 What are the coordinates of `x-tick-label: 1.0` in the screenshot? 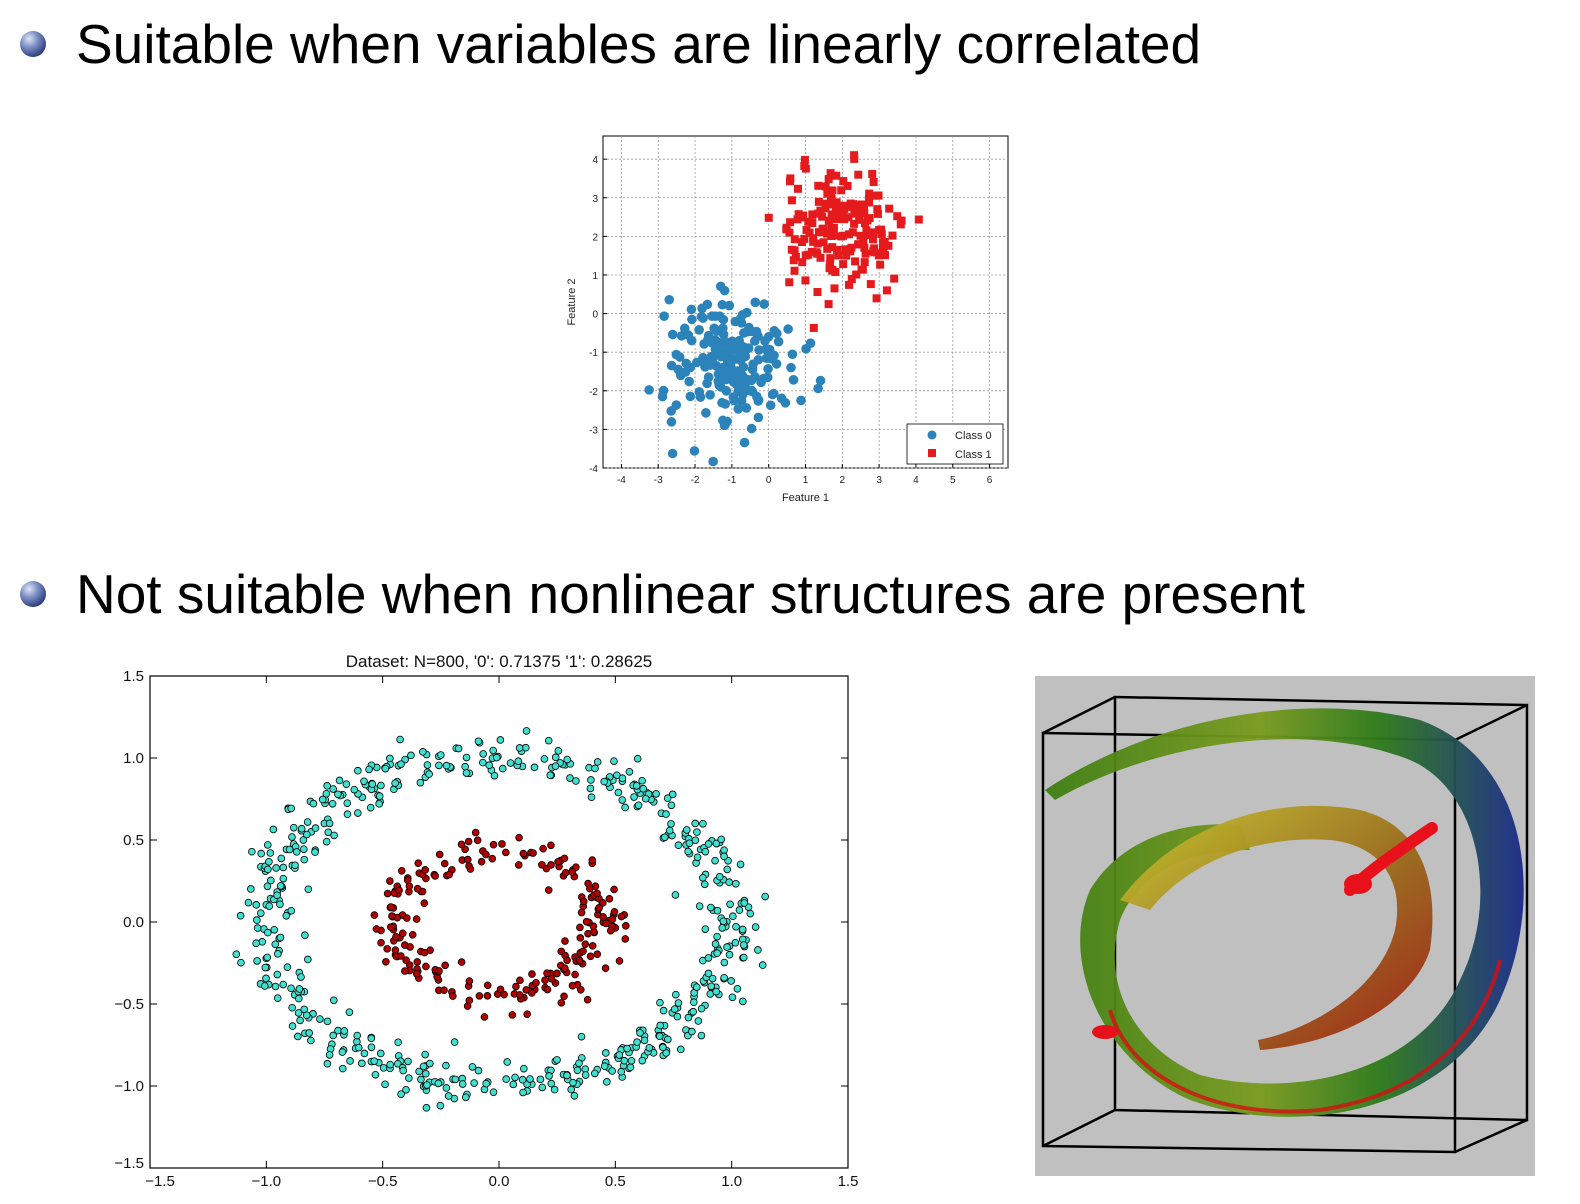 It's located at (731, 1181).